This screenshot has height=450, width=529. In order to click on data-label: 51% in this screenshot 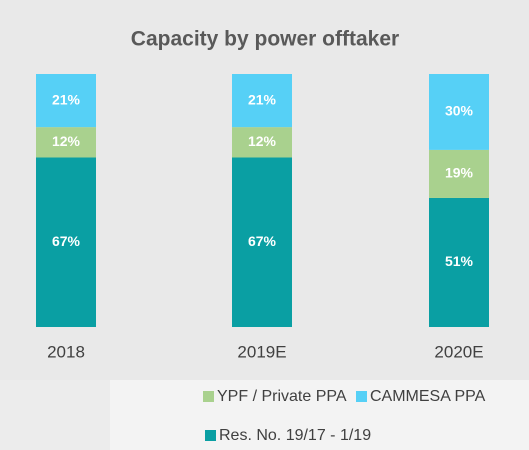, I will do `click(459, 261)`.